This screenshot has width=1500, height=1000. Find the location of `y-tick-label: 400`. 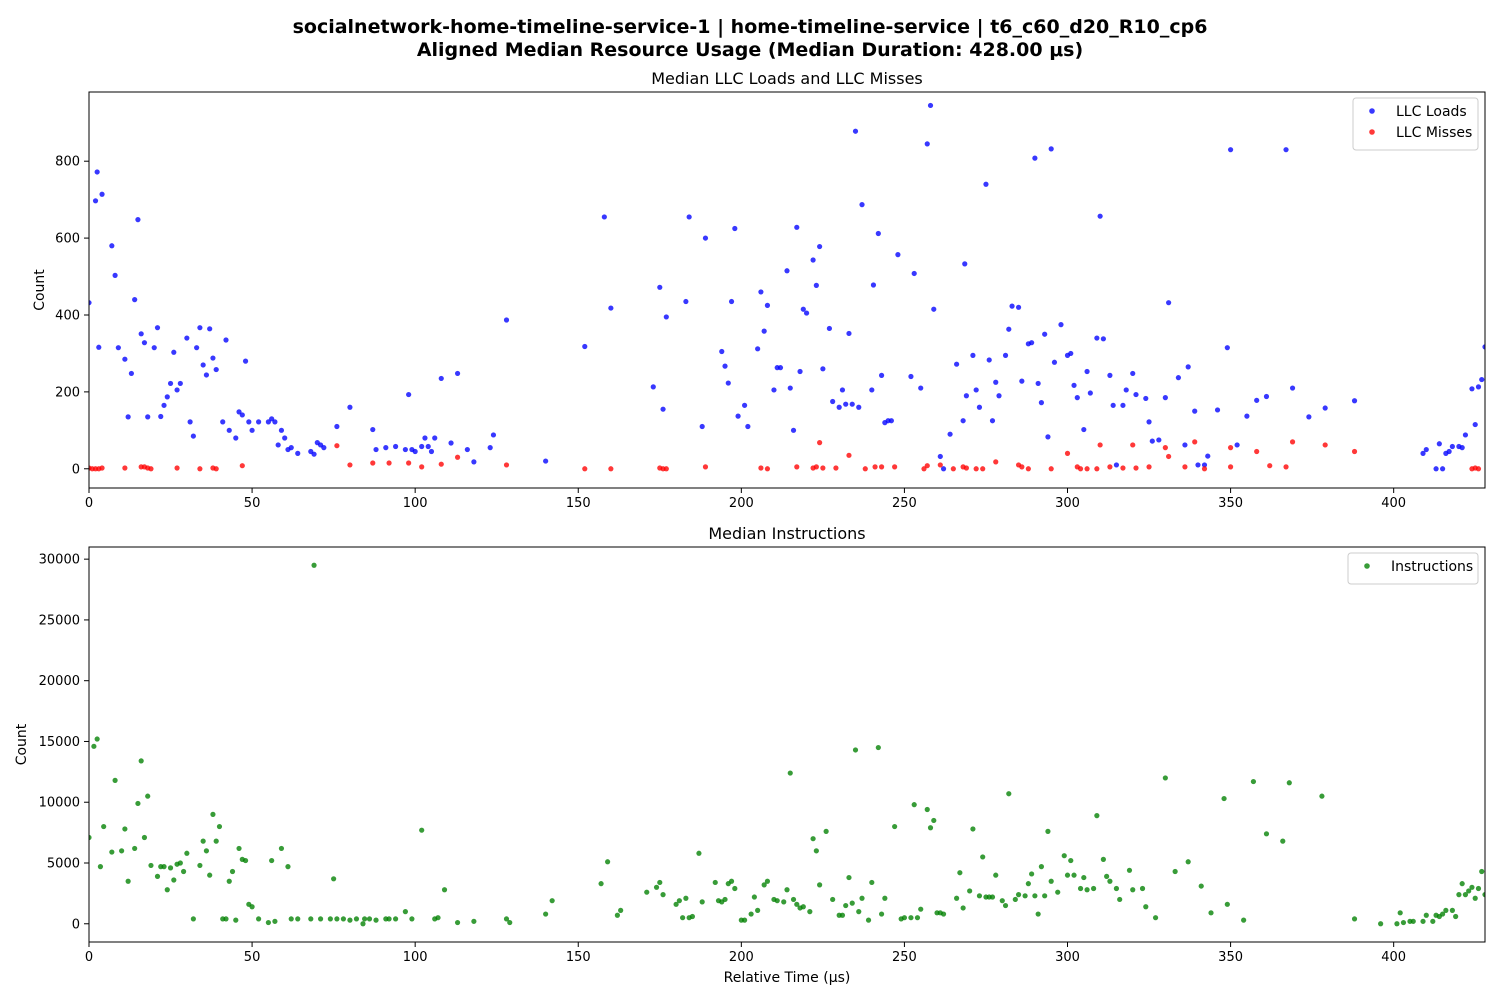

y-tick-label: 400 is located at coordinates (67, 315).